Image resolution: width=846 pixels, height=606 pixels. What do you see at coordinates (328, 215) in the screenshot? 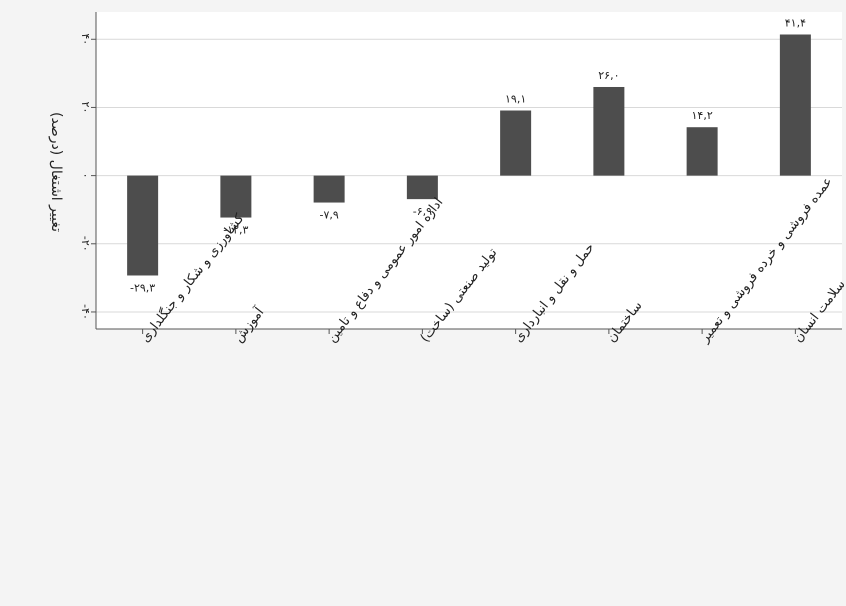
I see `data-label: -۷,۹` at bounding box center [328, 215].